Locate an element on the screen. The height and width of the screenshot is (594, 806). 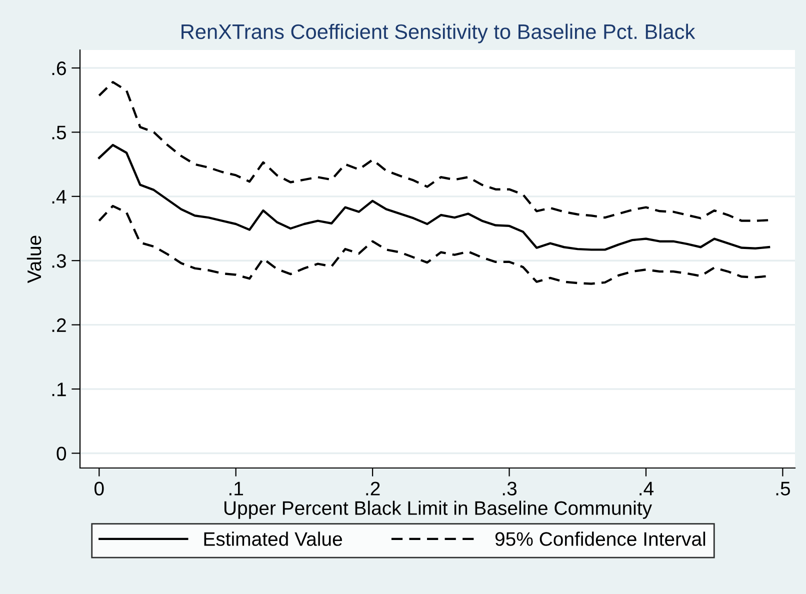
x-tick-label: .1 is located at coordinates (237, 489).